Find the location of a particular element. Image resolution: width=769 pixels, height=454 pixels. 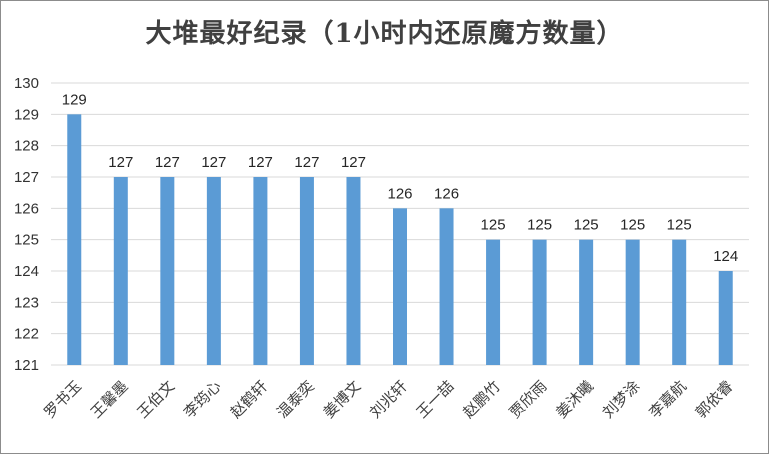

x-tick-label: 温泰奕 is located at coordinates (295, 399).